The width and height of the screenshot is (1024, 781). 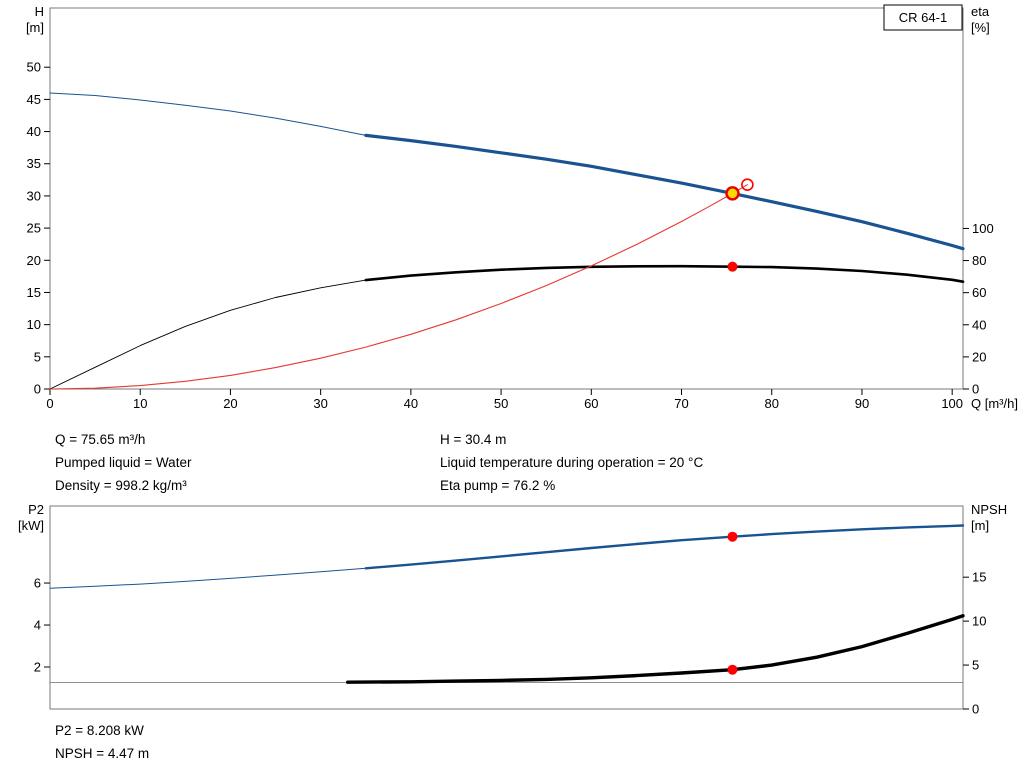 I want to click on npsh-curve-thick, so click(x=655, y=649).